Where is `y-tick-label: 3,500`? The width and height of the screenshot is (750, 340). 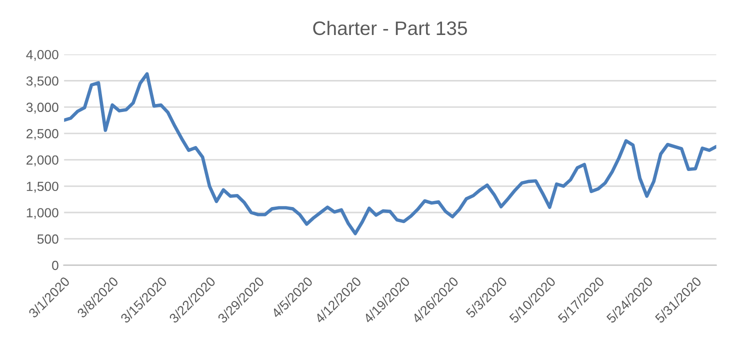 y-tick-label: 3,500 is located at coordinates (42, 82).